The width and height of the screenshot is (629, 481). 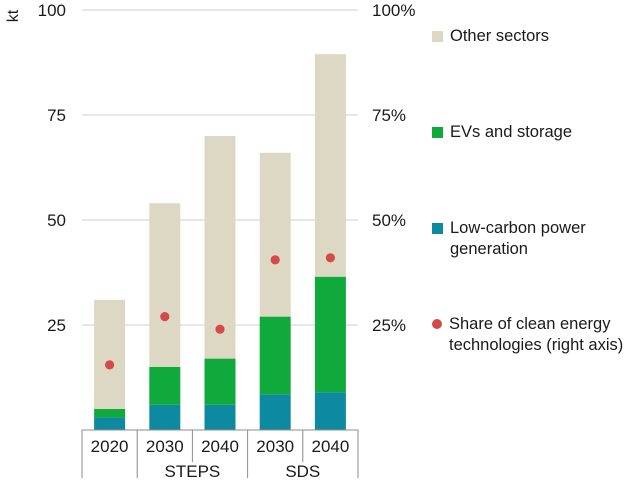 I want to click on group-label: SDS, so click(x=302, y=471).